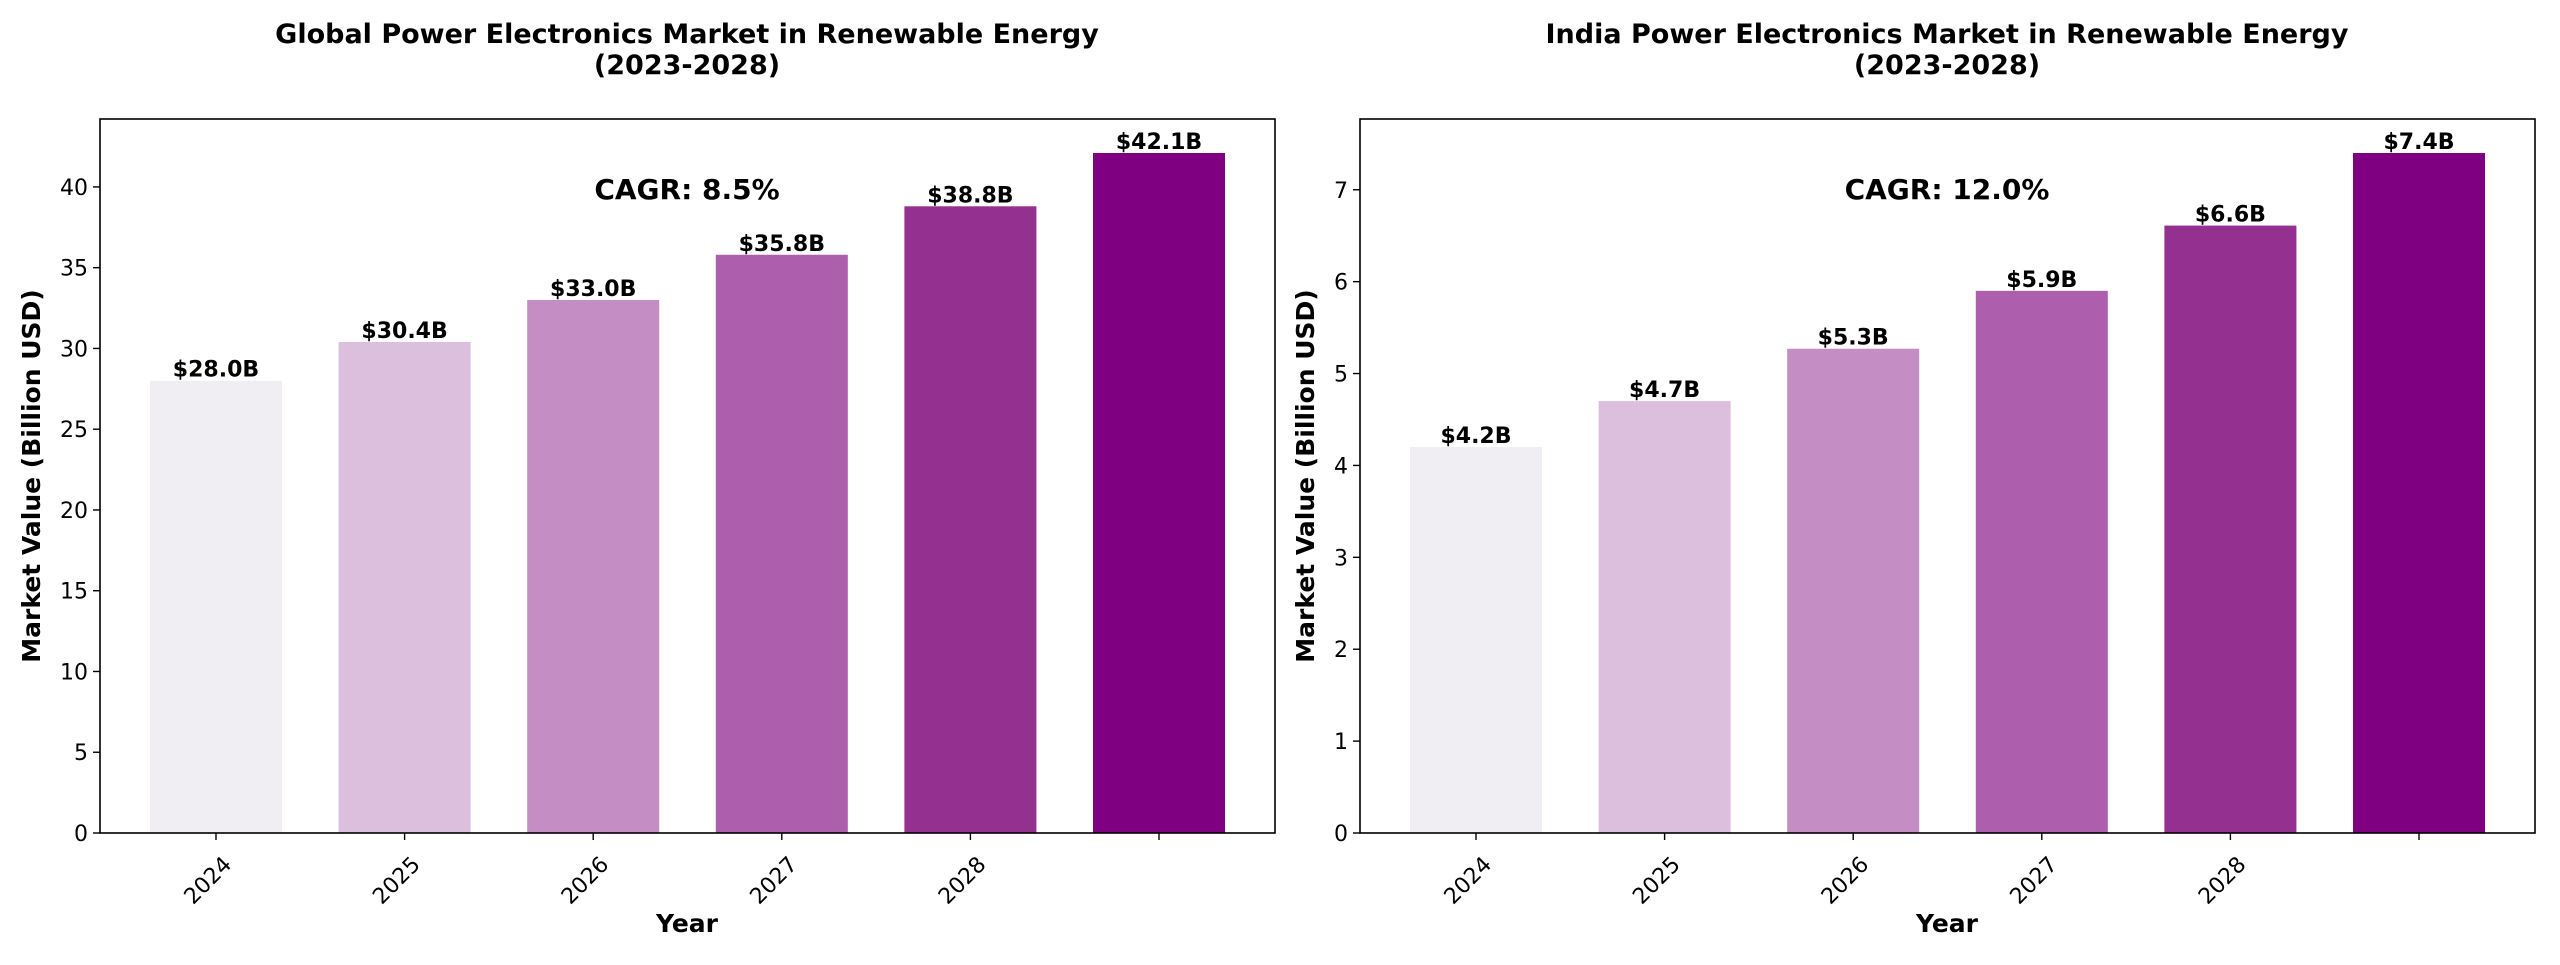 The image size is (2560, 965). Describe the element at coordinates (774, 880) in the screenshot. I see `global-x-tick-label-4: 2027` at that location.